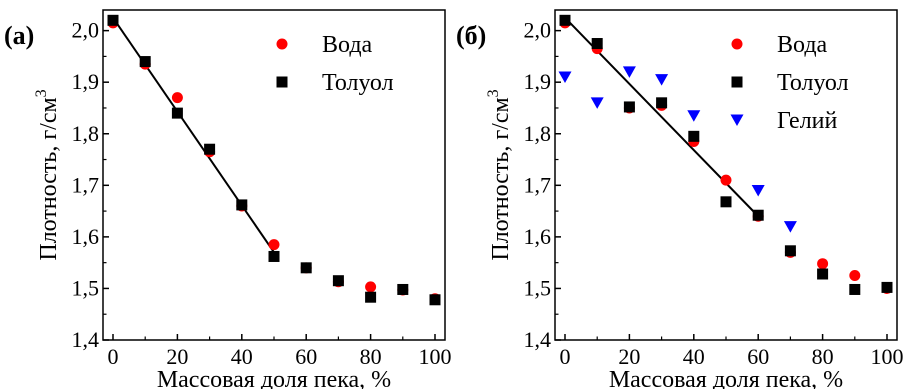 The image size is (919, 389). Describe the element at coordinates (807, 121) in the screenshot. I see `legend-label: Гелий` at that location.